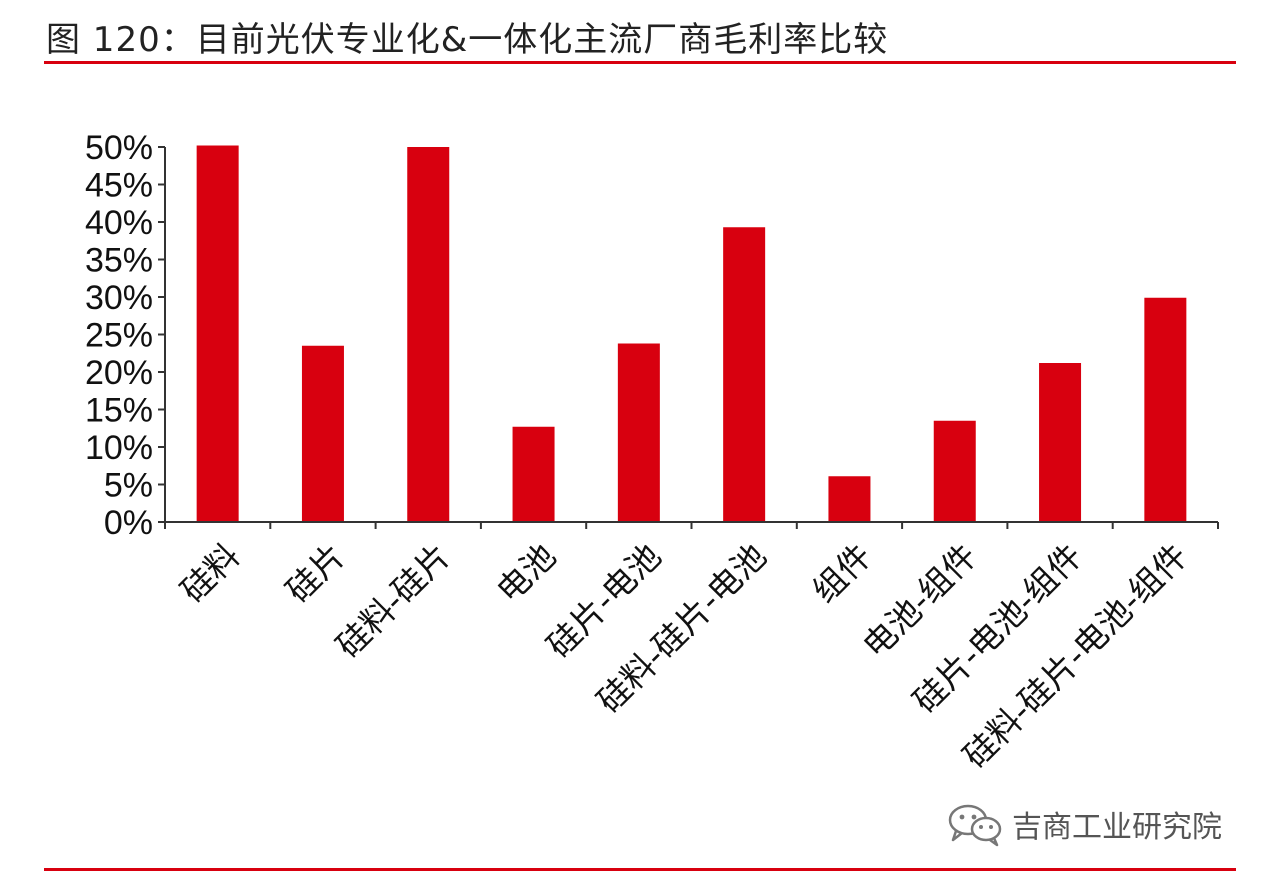 Image resolution: width=1280 pixels, height=878 pixels. What do you see at coordinates (128, 486) in the screenshot?
I see `y-tick-label: 5%` at bounding box center [128, 486].